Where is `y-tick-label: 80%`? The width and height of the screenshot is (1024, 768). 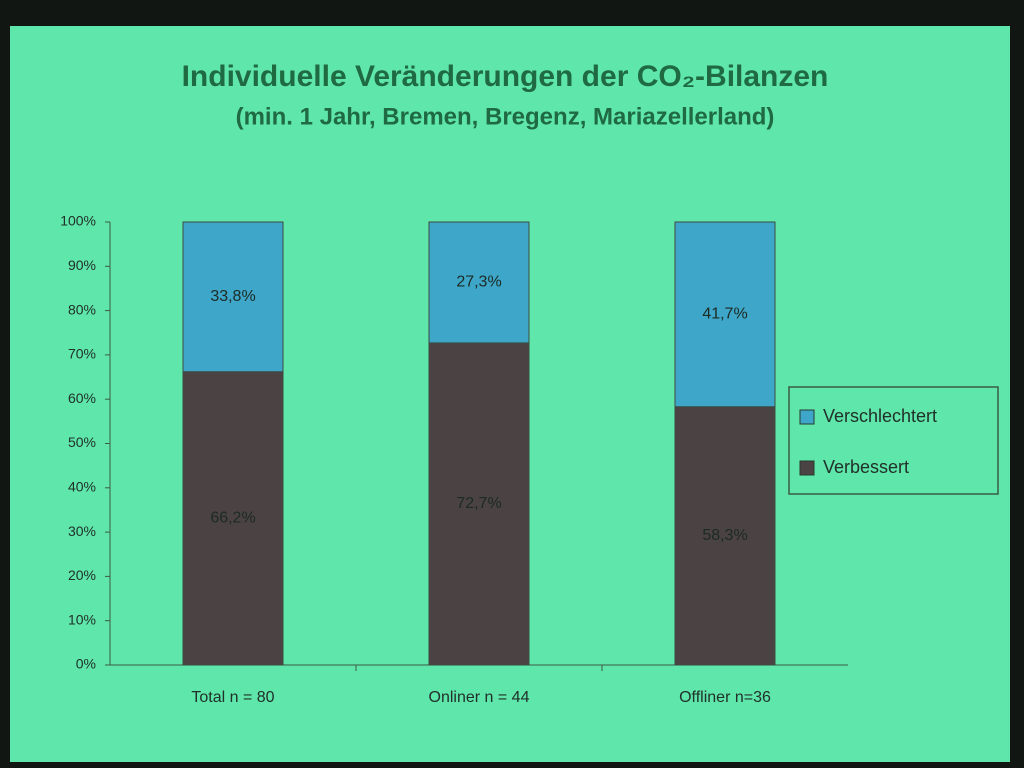 y-tick-label: 80% is located at coordinates (82, 309).